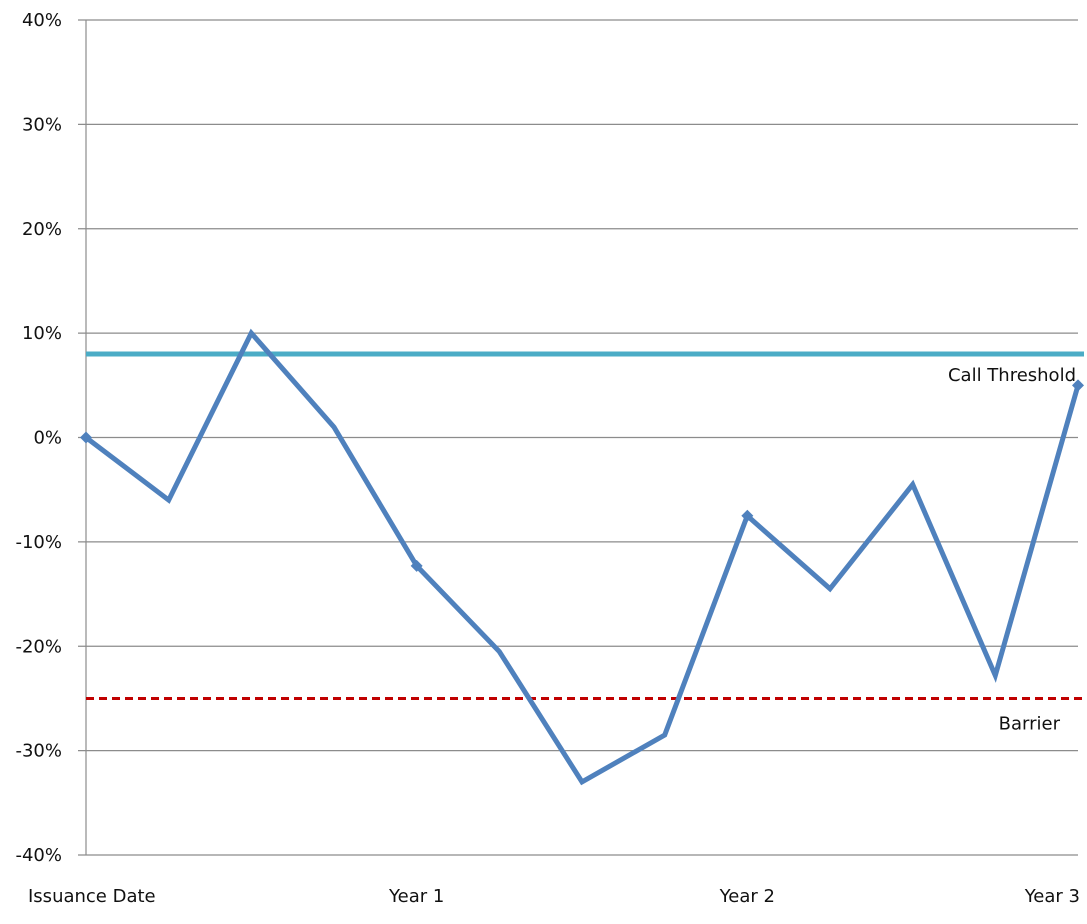  Describe the element at coordinates (42, 229) in the screenshot. I see `y-tick-label: 20%` at that location.